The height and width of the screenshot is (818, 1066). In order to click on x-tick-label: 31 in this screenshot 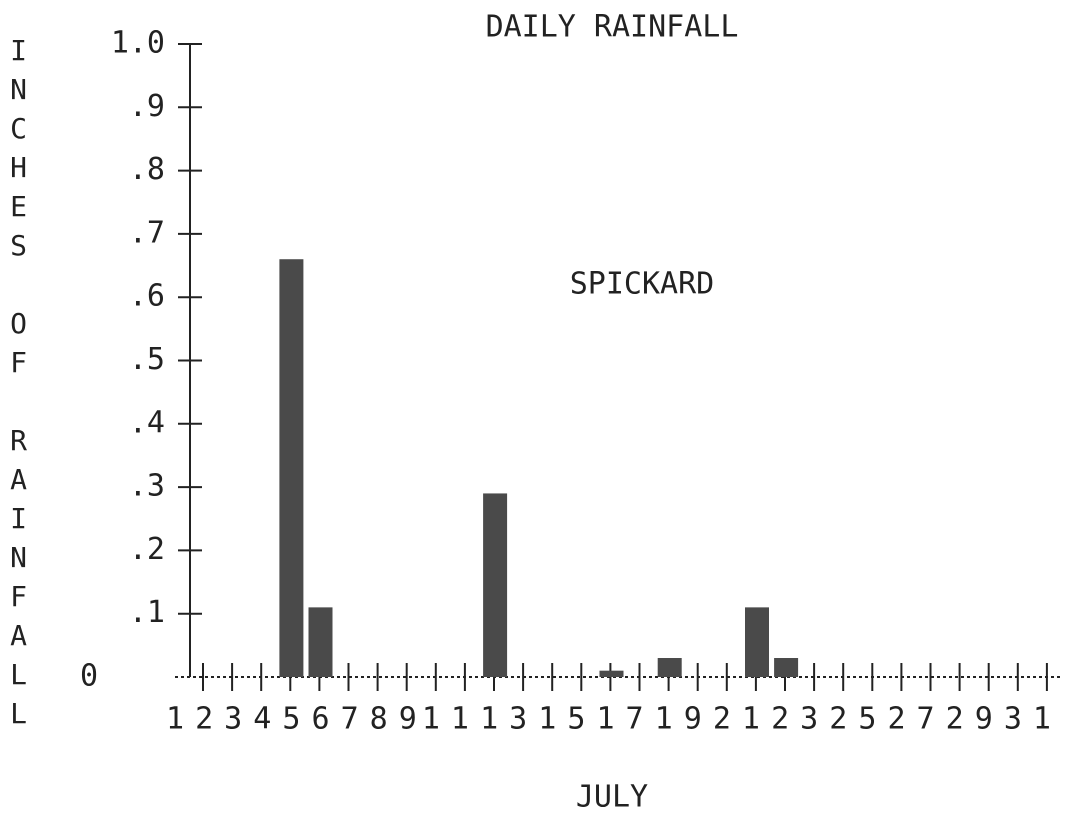, I will do `click(1033, 719)`.